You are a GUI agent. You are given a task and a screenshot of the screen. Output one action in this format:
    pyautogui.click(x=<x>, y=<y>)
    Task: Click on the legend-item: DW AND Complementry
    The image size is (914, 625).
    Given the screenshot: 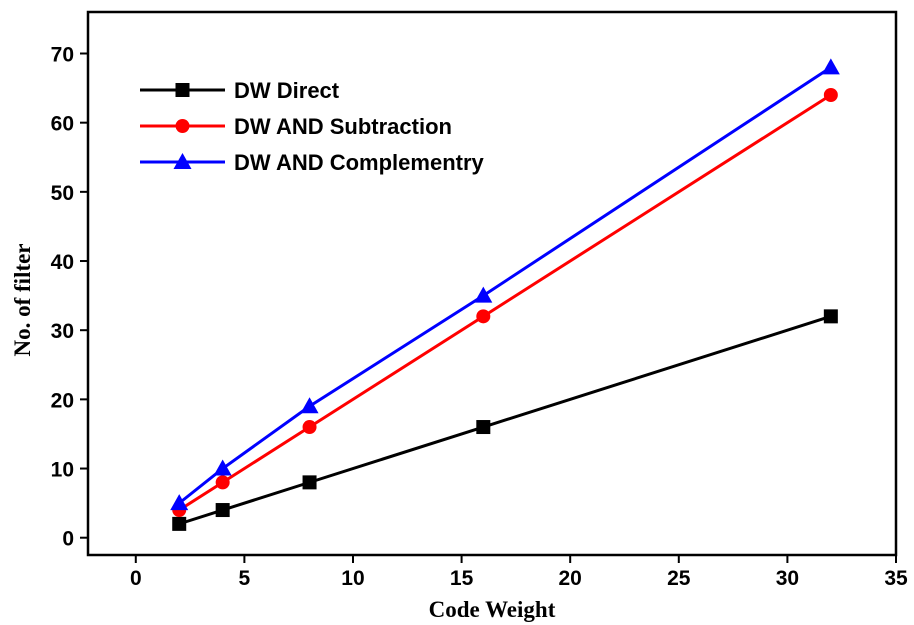 What is the action you would take?
    pyautogui.click(x=312, y=162)
    